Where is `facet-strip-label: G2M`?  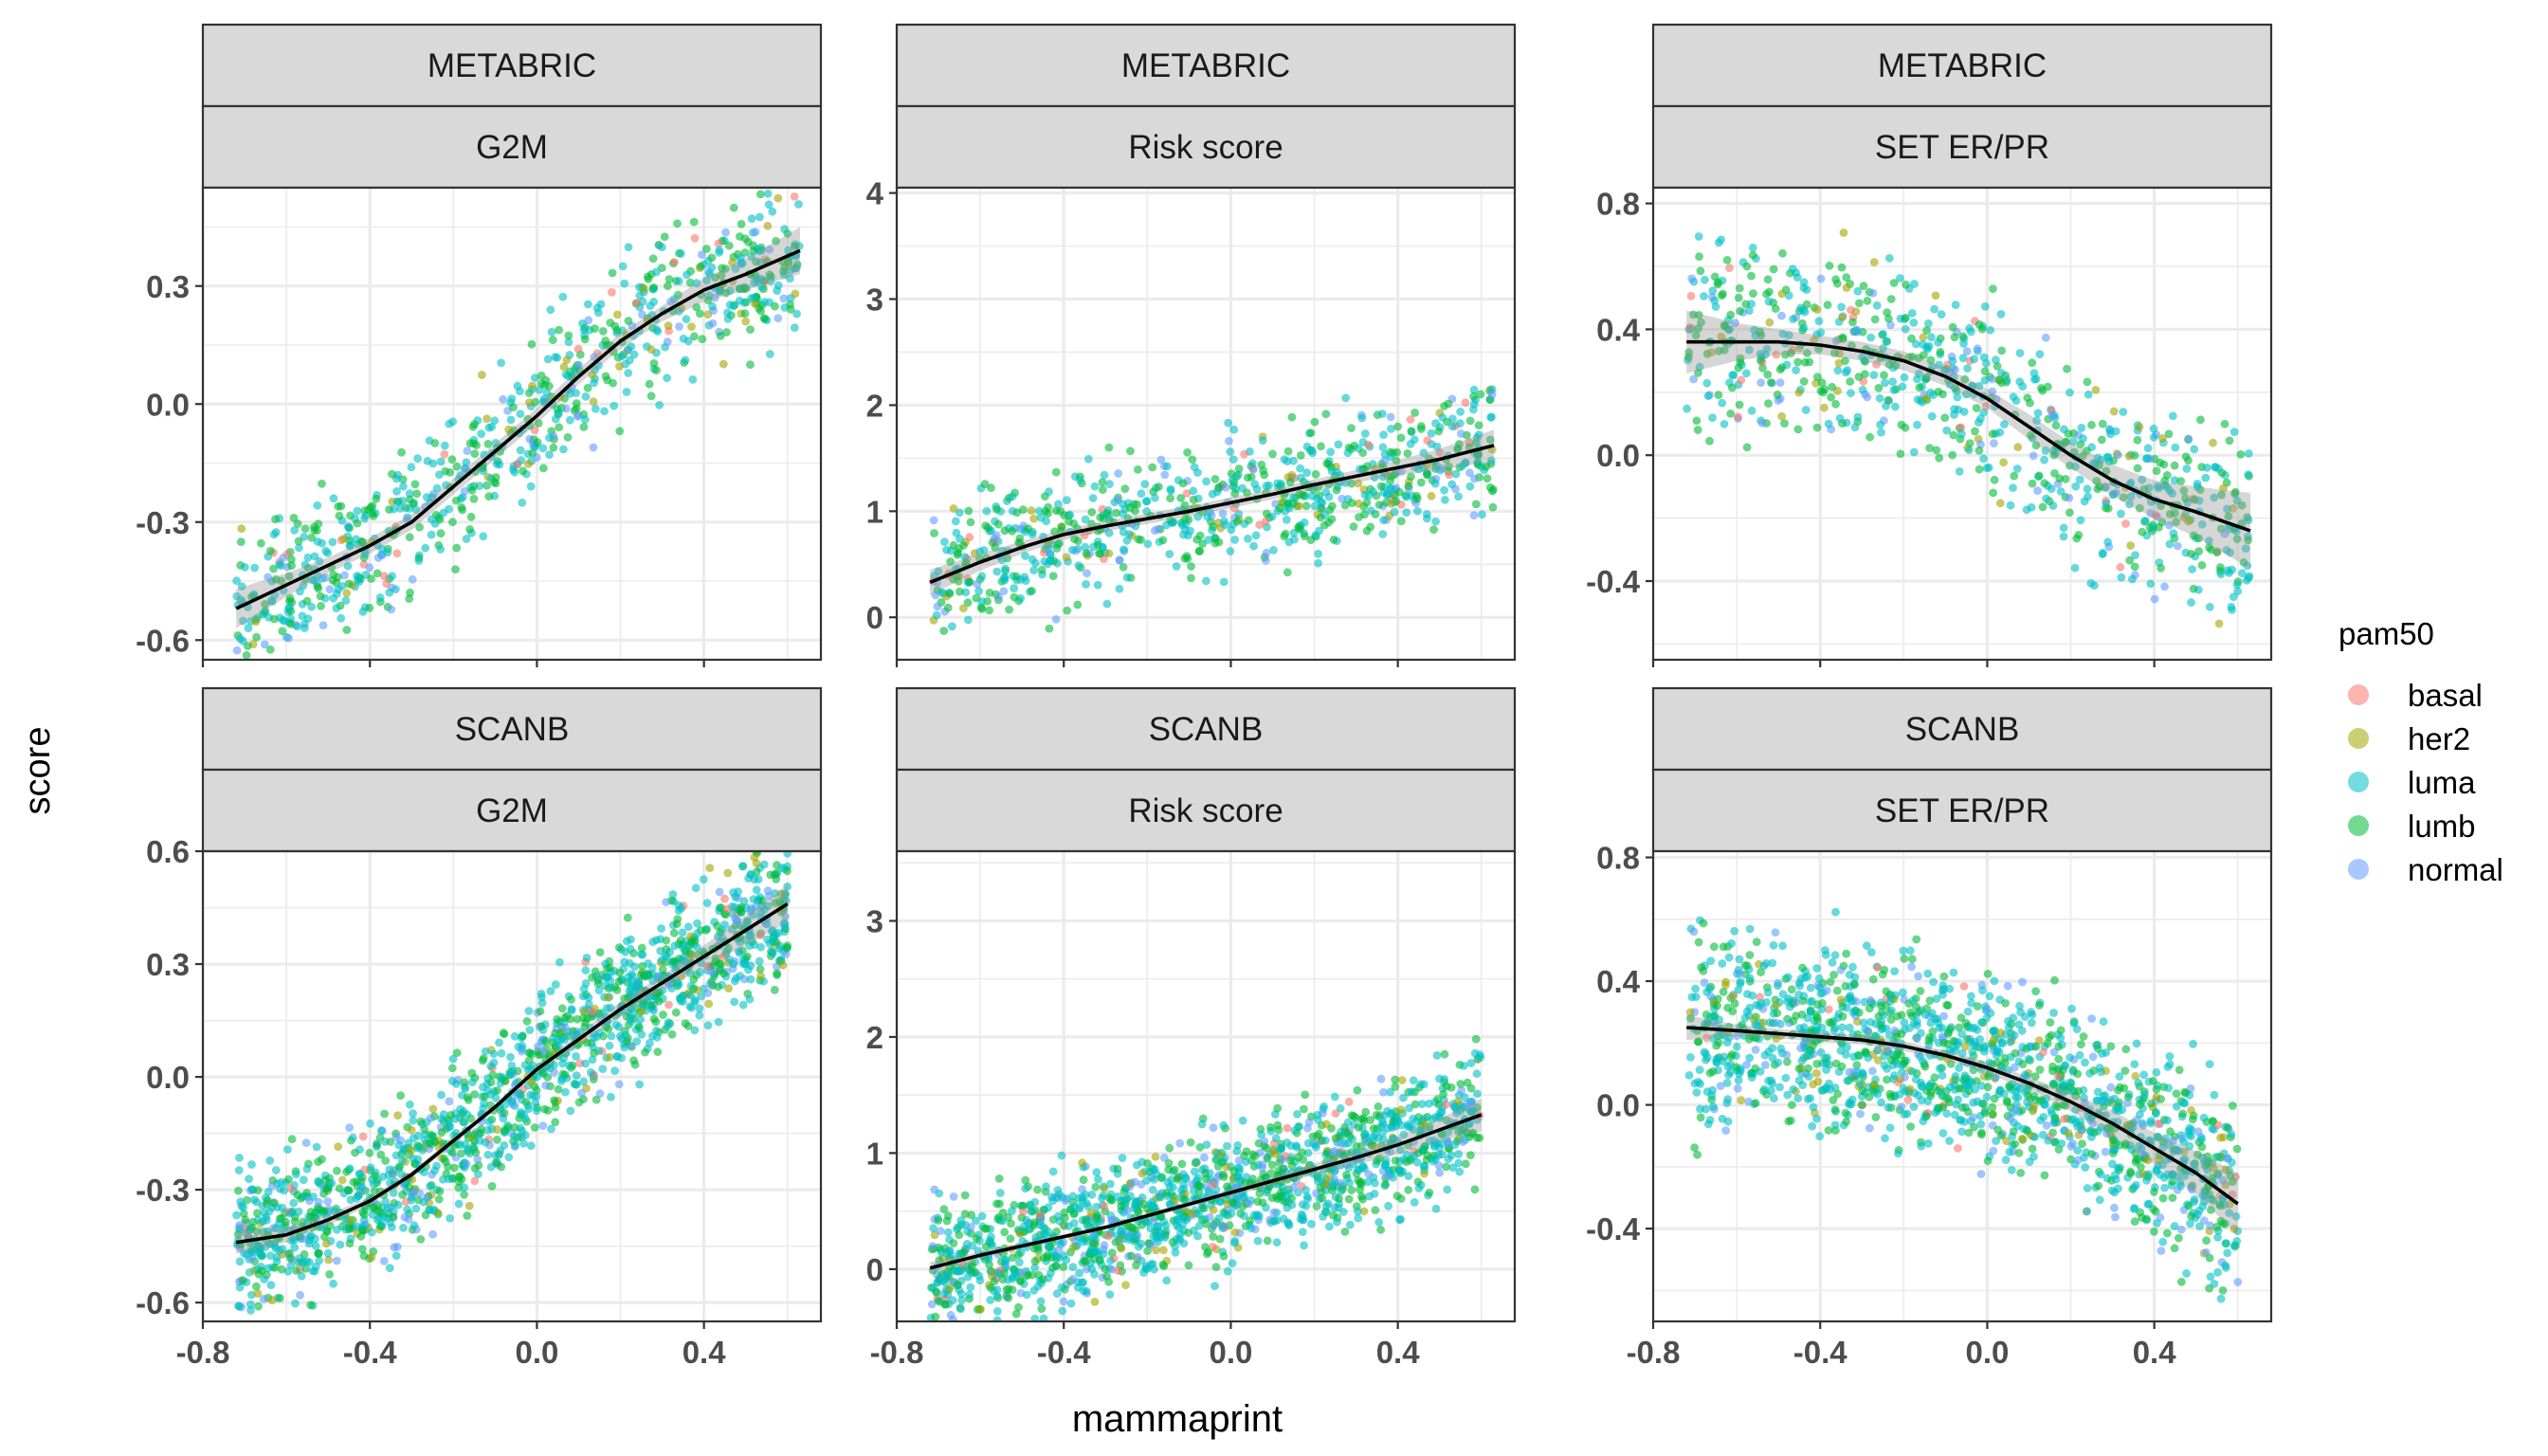 facet-strip-label: G2M is located at coordinates (512, 810).